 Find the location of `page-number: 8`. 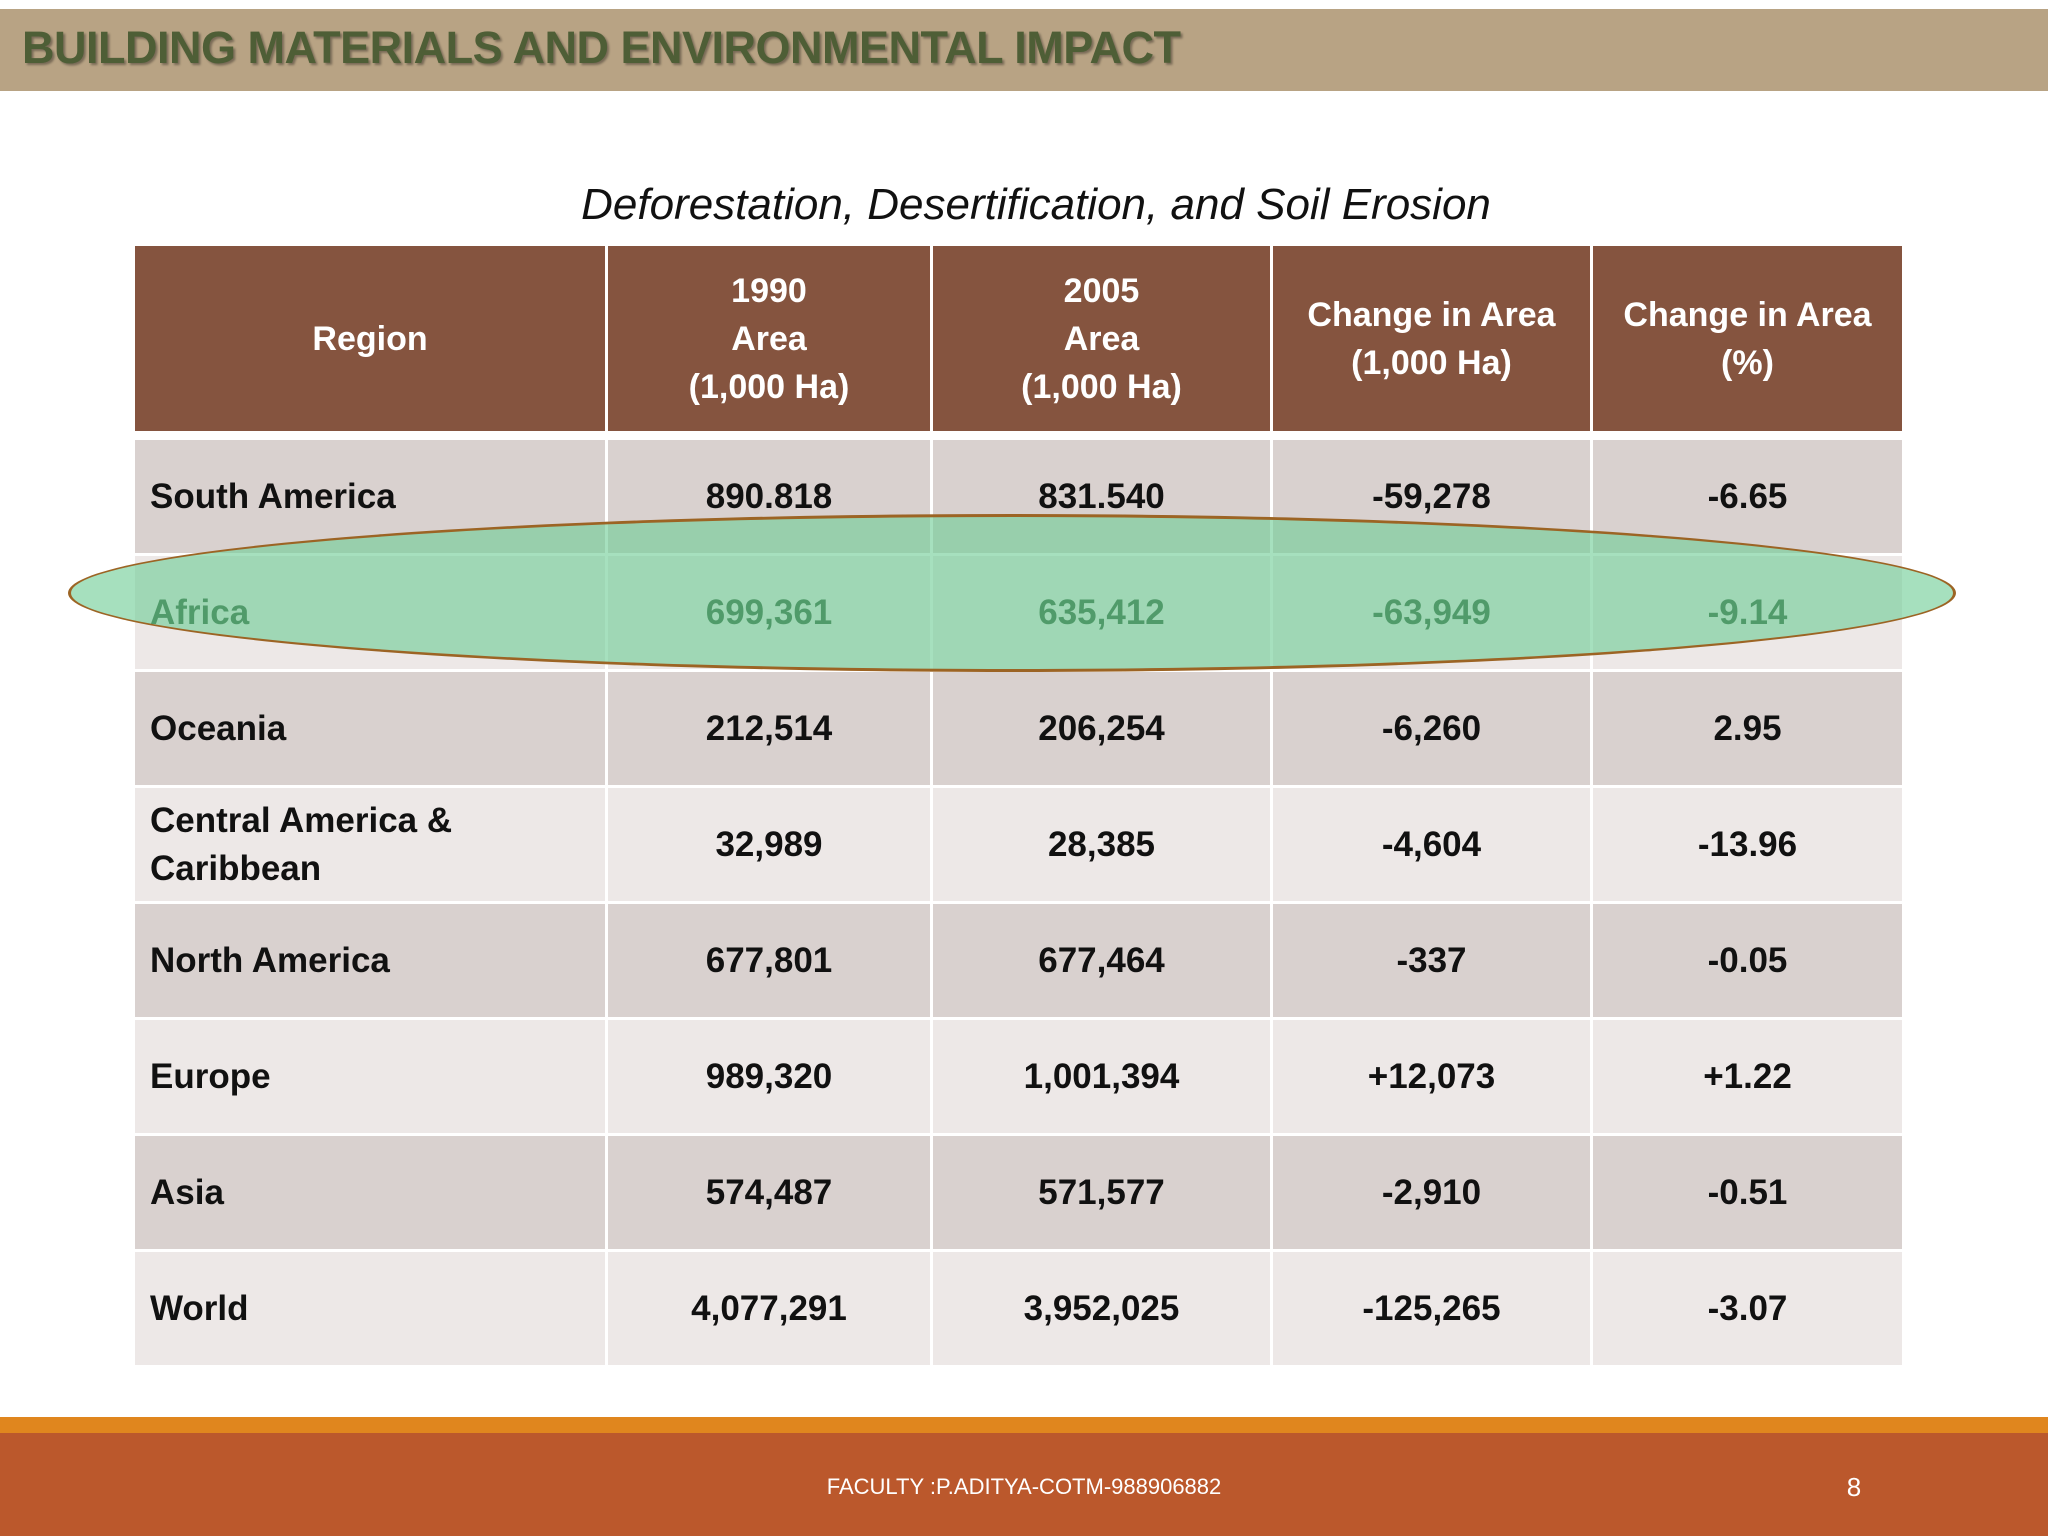

page-number: 8 is located at coordinates (1854, 1487).